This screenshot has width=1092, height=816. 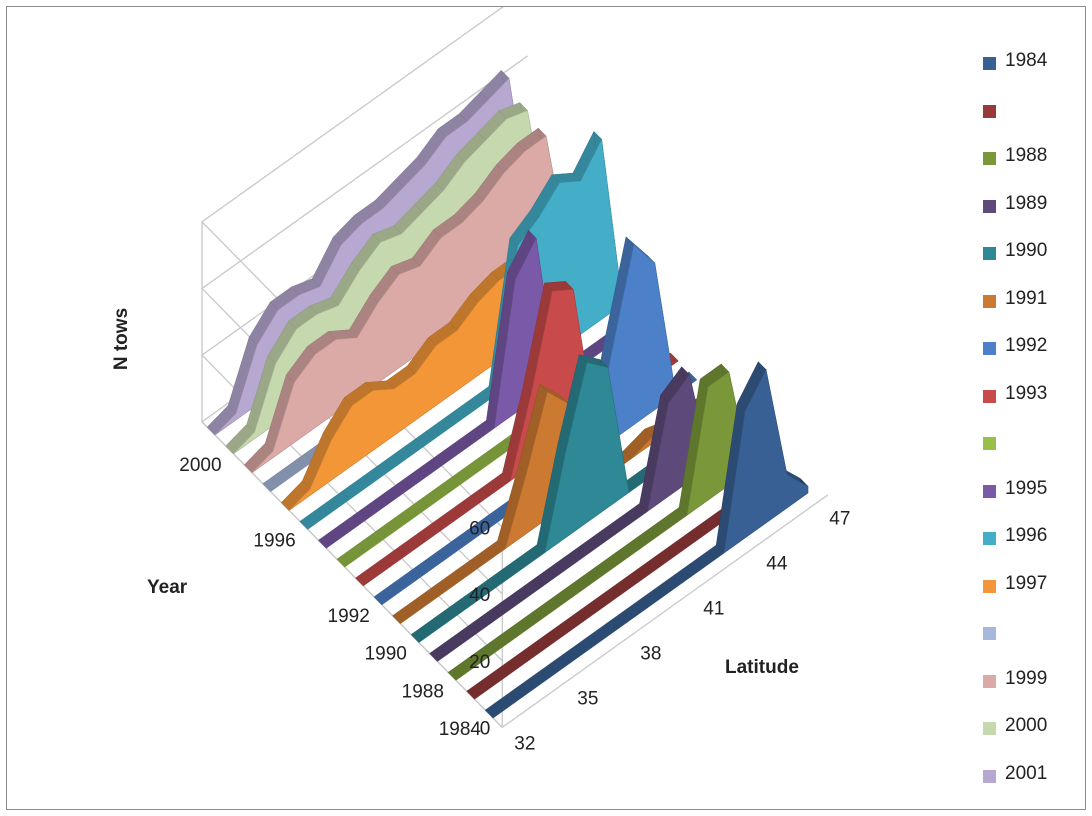 I want to click on legend-item: 1988, so click(x=1034, y=166).